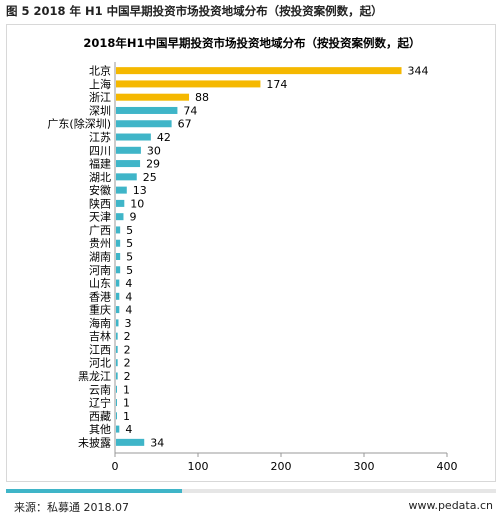 Image resolution: width=503 pixels, height=523 pixels. What do you see at coordinates (100, 150) in the screenshot?
I see `category-label: 四川` at bounding box center [100, 150].